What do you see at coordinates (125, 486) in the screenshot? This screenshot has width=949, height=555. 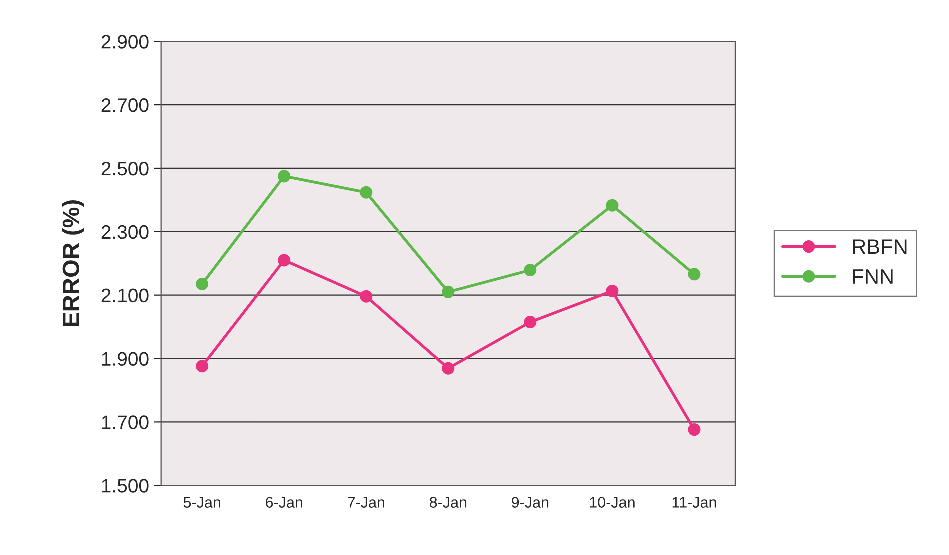 I see `y-tick-label: 1.500` at bounding box center [125, 486].